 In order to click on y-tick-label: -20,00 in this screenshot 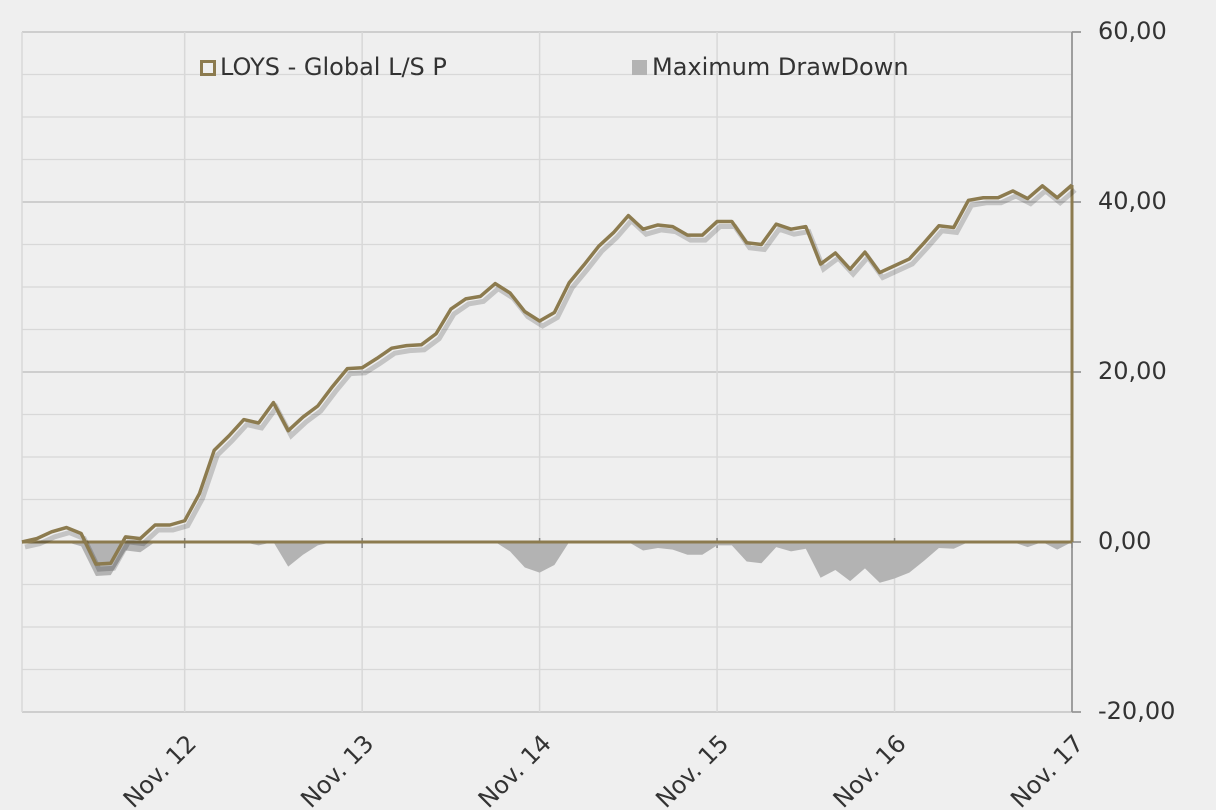, I will do `click(1136, 711)`.